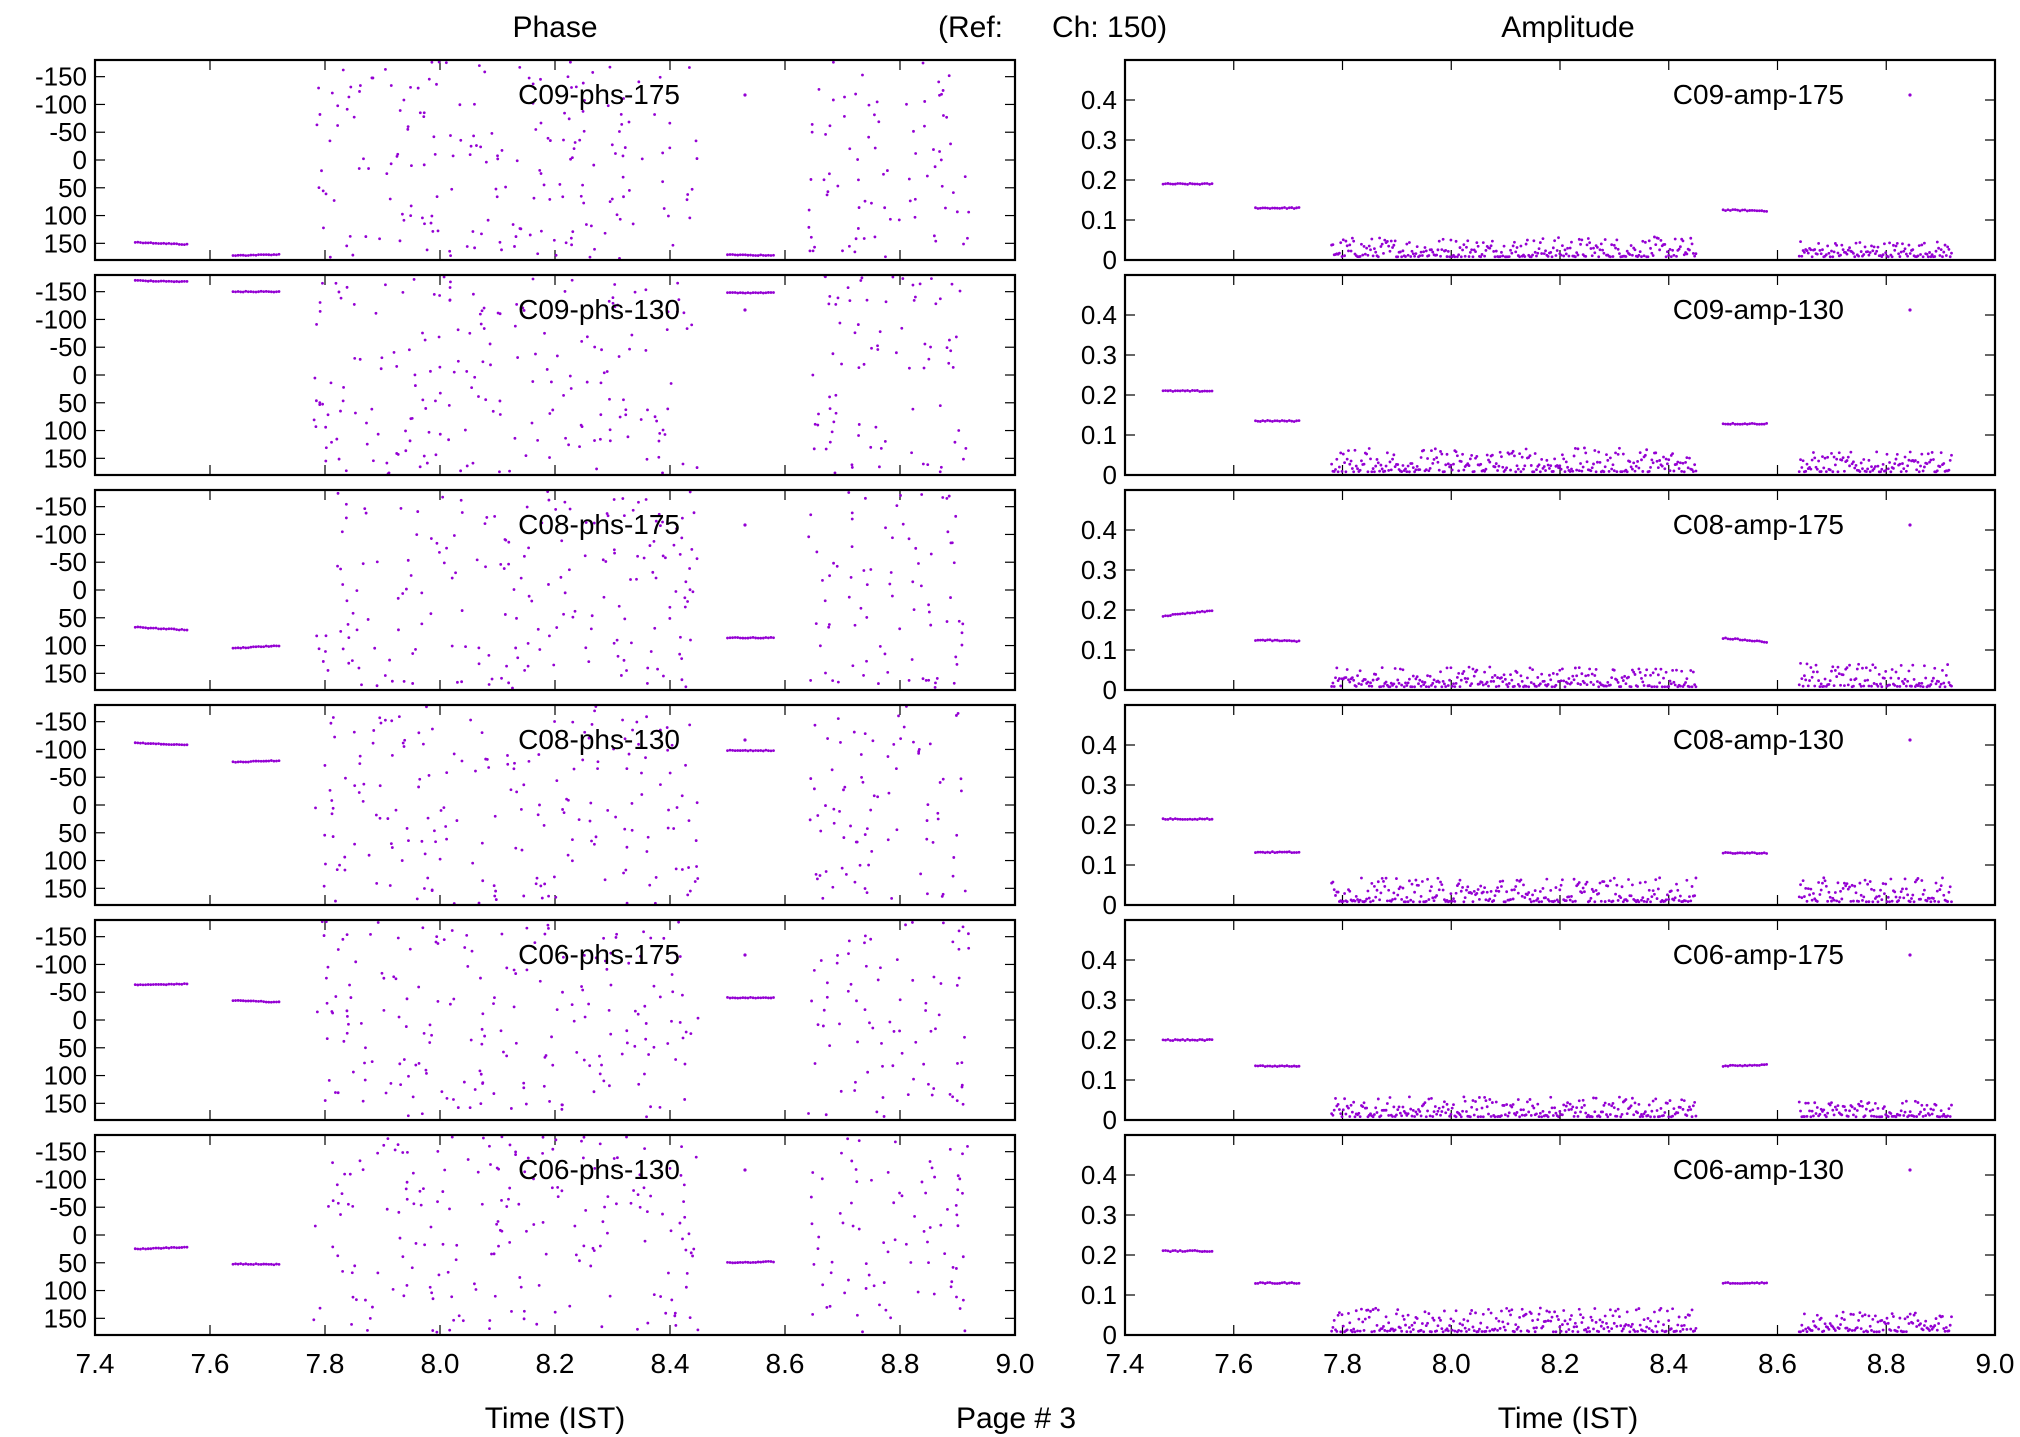  Describe the element at coordinates (1099, 1215) in the screenshot. I see `y-tick-label: 0.3` at that location.